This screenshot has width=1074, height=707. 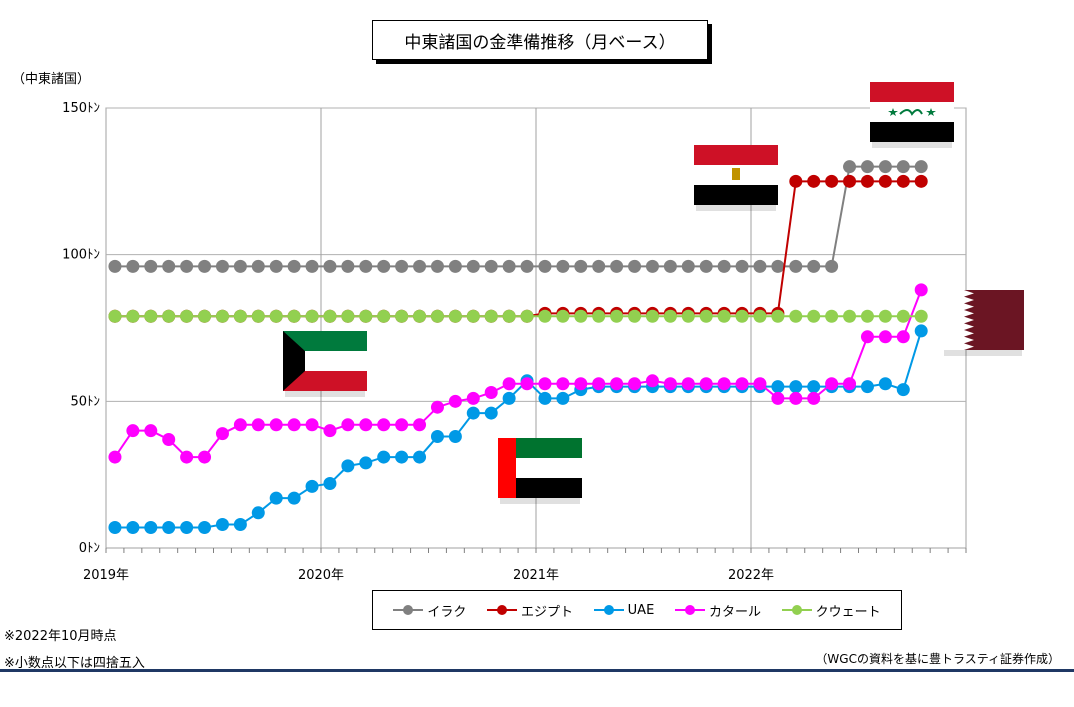 What do you see at coordinates (106, 575) in the screenshot?
I see `x-tick-label: 2019年` at bounding box center [106, 575].